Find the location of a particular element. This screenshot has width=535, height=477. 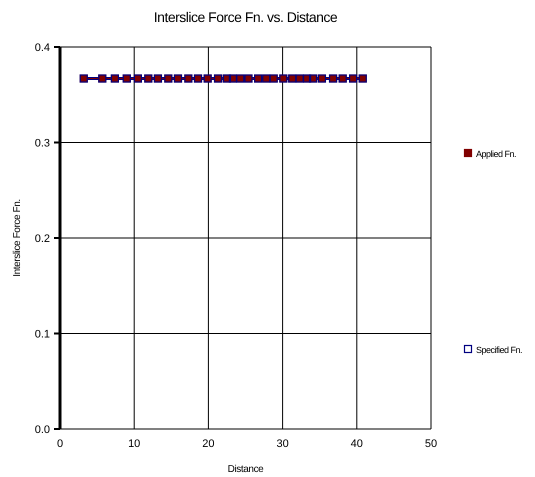

x-tick-label: 10 is located at coordinates (134, 444).